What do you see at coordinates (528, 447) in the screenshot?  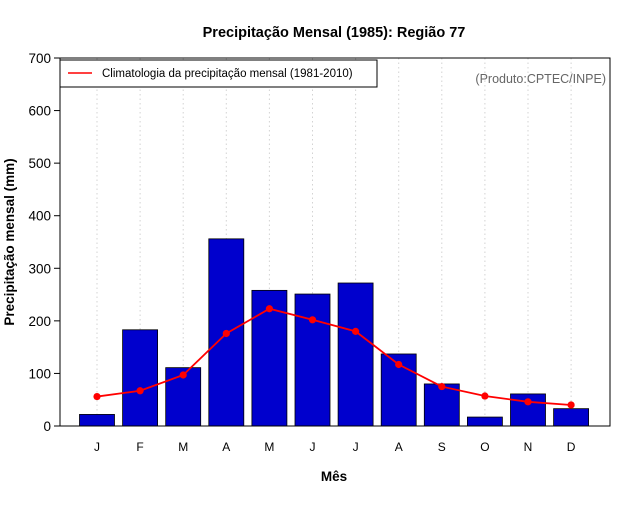 I see `x-tick-label: N` at bounding box center [528, 447].